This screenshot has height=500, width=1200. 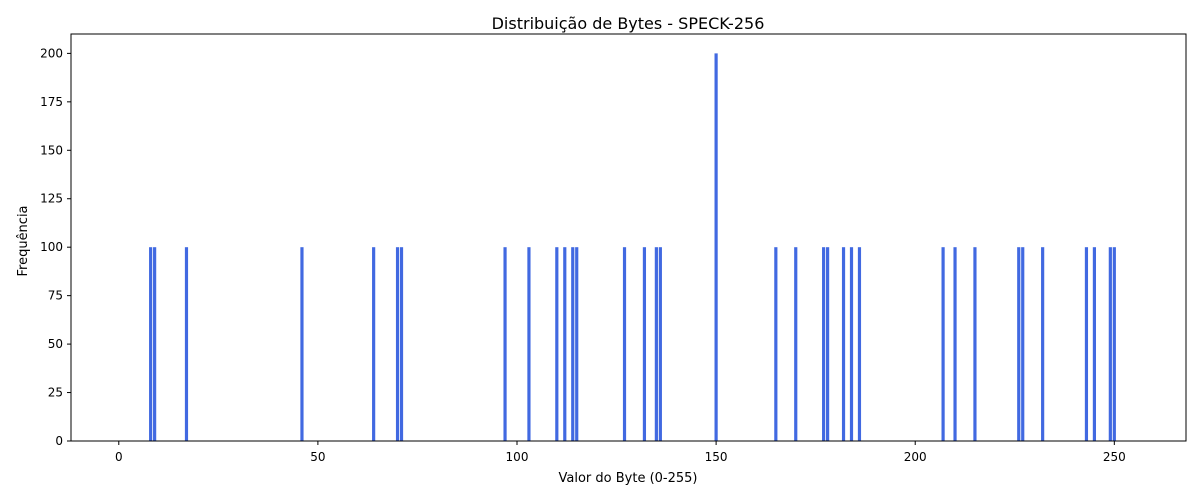 What do you see at coordinates (317, 457) in the screenshot?
I see `x-tick-label: 50` at bounding box center [317, 457].